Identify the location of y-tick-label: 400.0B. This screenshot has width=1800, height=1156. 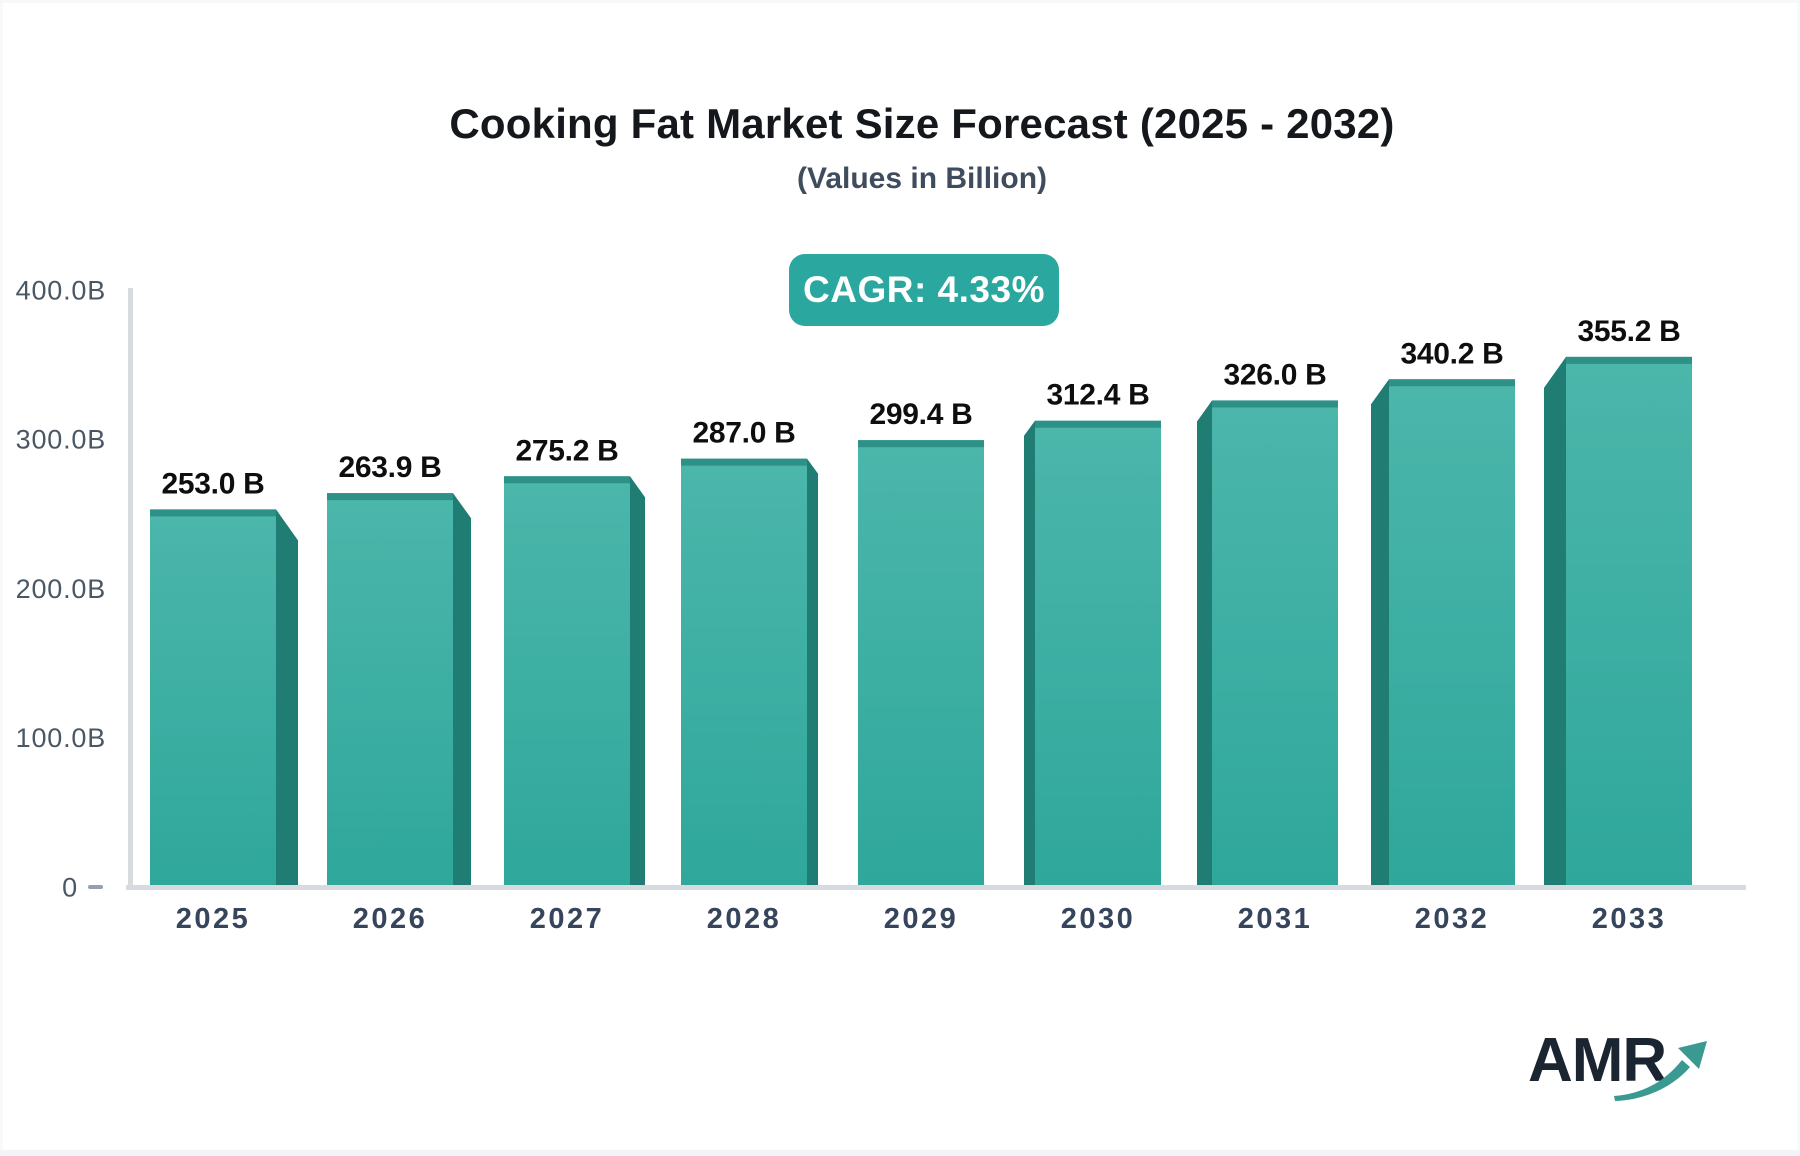
(61, 290).